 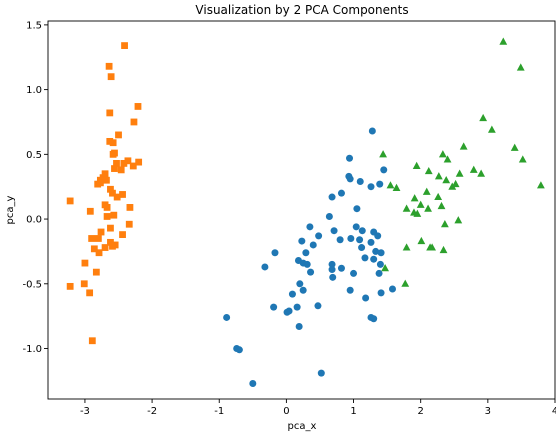 What do you see at coordinates (34, 220) in the screenshot?
I see `y-tick-label: 0.0` at bounding box center [34, 220].